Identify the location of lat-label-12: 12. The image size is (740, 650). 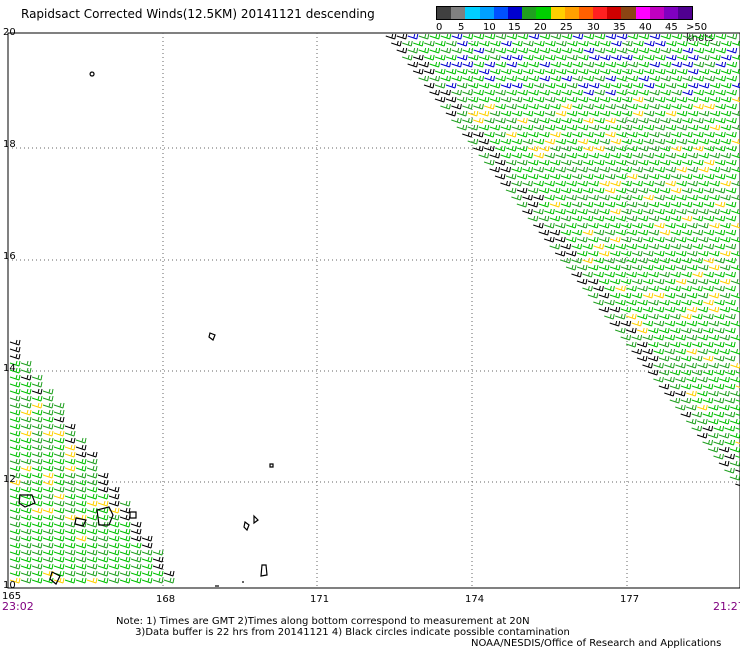
(9, 479).